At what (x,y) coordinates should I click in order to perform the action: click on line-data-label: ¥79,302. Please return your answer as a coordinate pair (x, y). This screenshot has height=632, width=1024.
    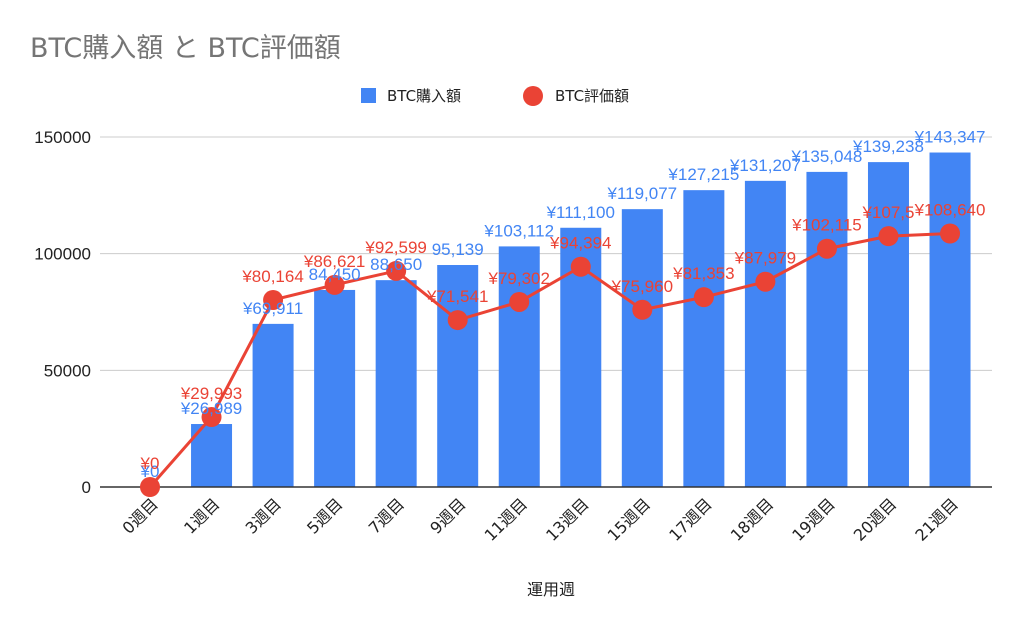
    Looking at the image, I should click on (519, 278).